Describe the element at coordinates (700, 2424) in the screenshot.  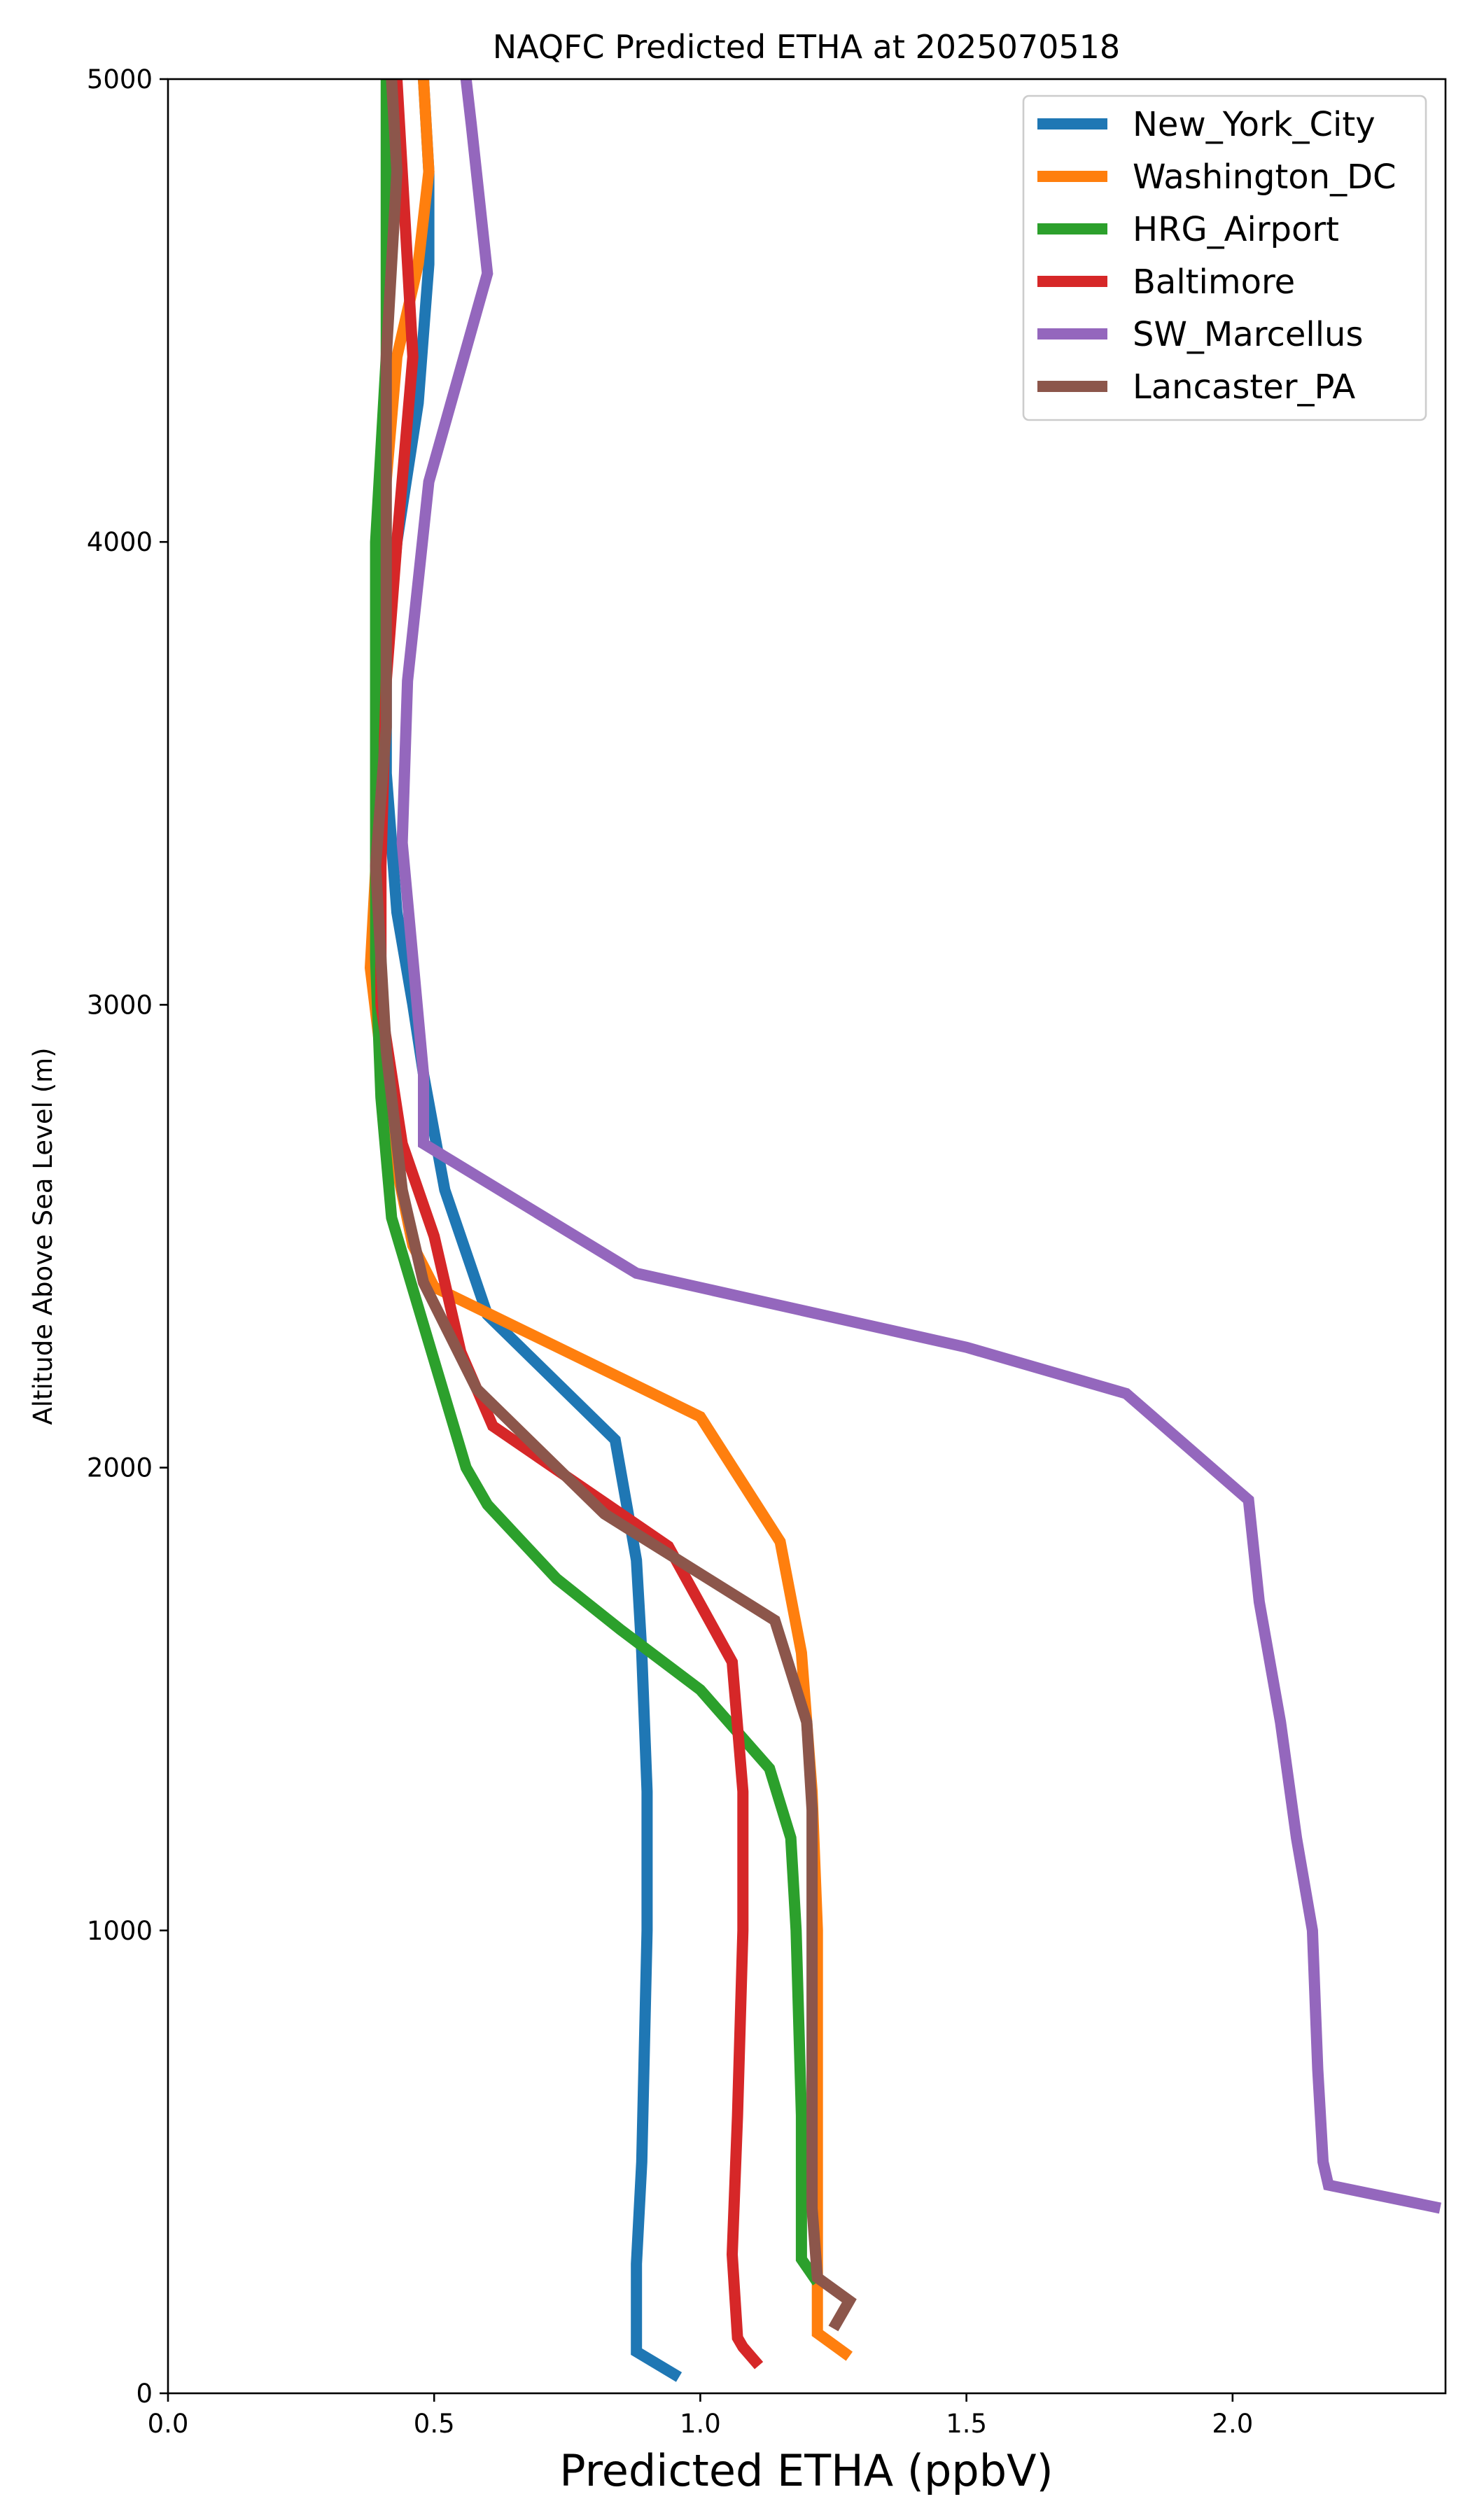
I see `x-tick-label: 1.0` at that location.